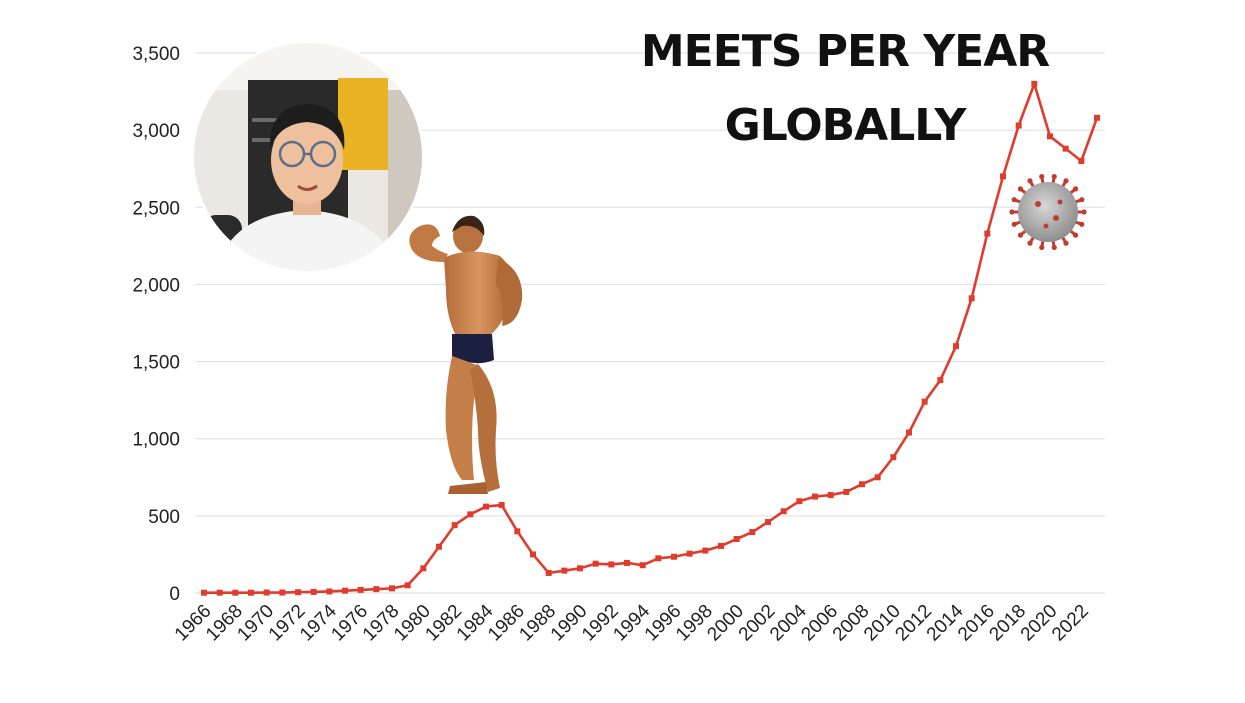  Describe the element at coordinates (846, 125) in the screenshot. I see `chart-title-line-2: GLOBALLY` at that location.